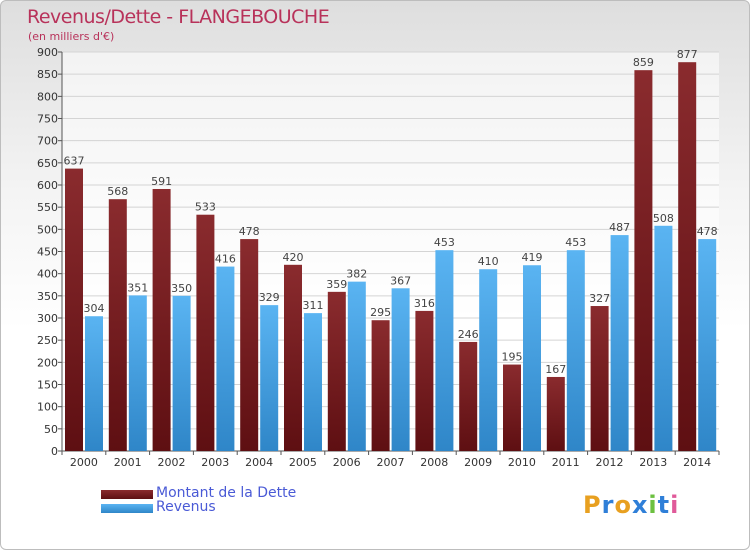 Image resolution: width=750 pixels, height=550 pixels. I want to click on data-label-dette: 316, so click(424, 303).